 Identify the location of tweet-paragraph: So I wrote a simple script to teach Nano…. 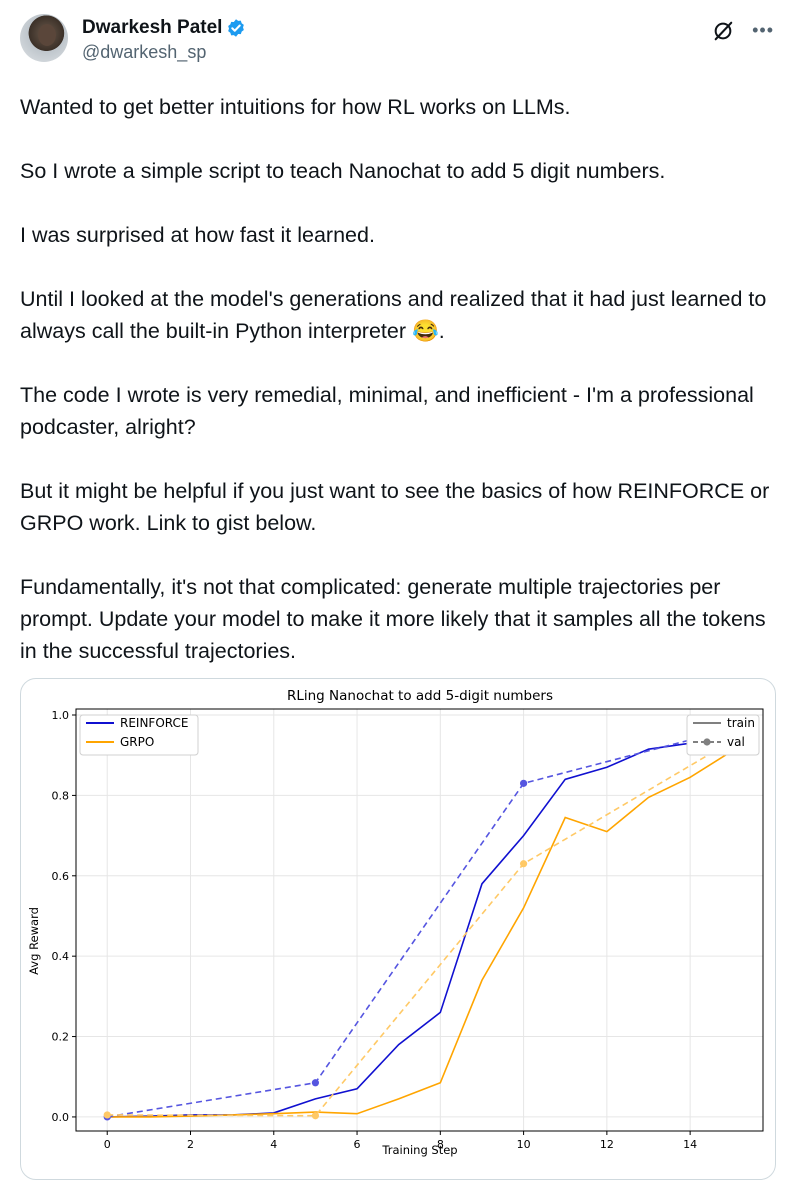
(343, 171).